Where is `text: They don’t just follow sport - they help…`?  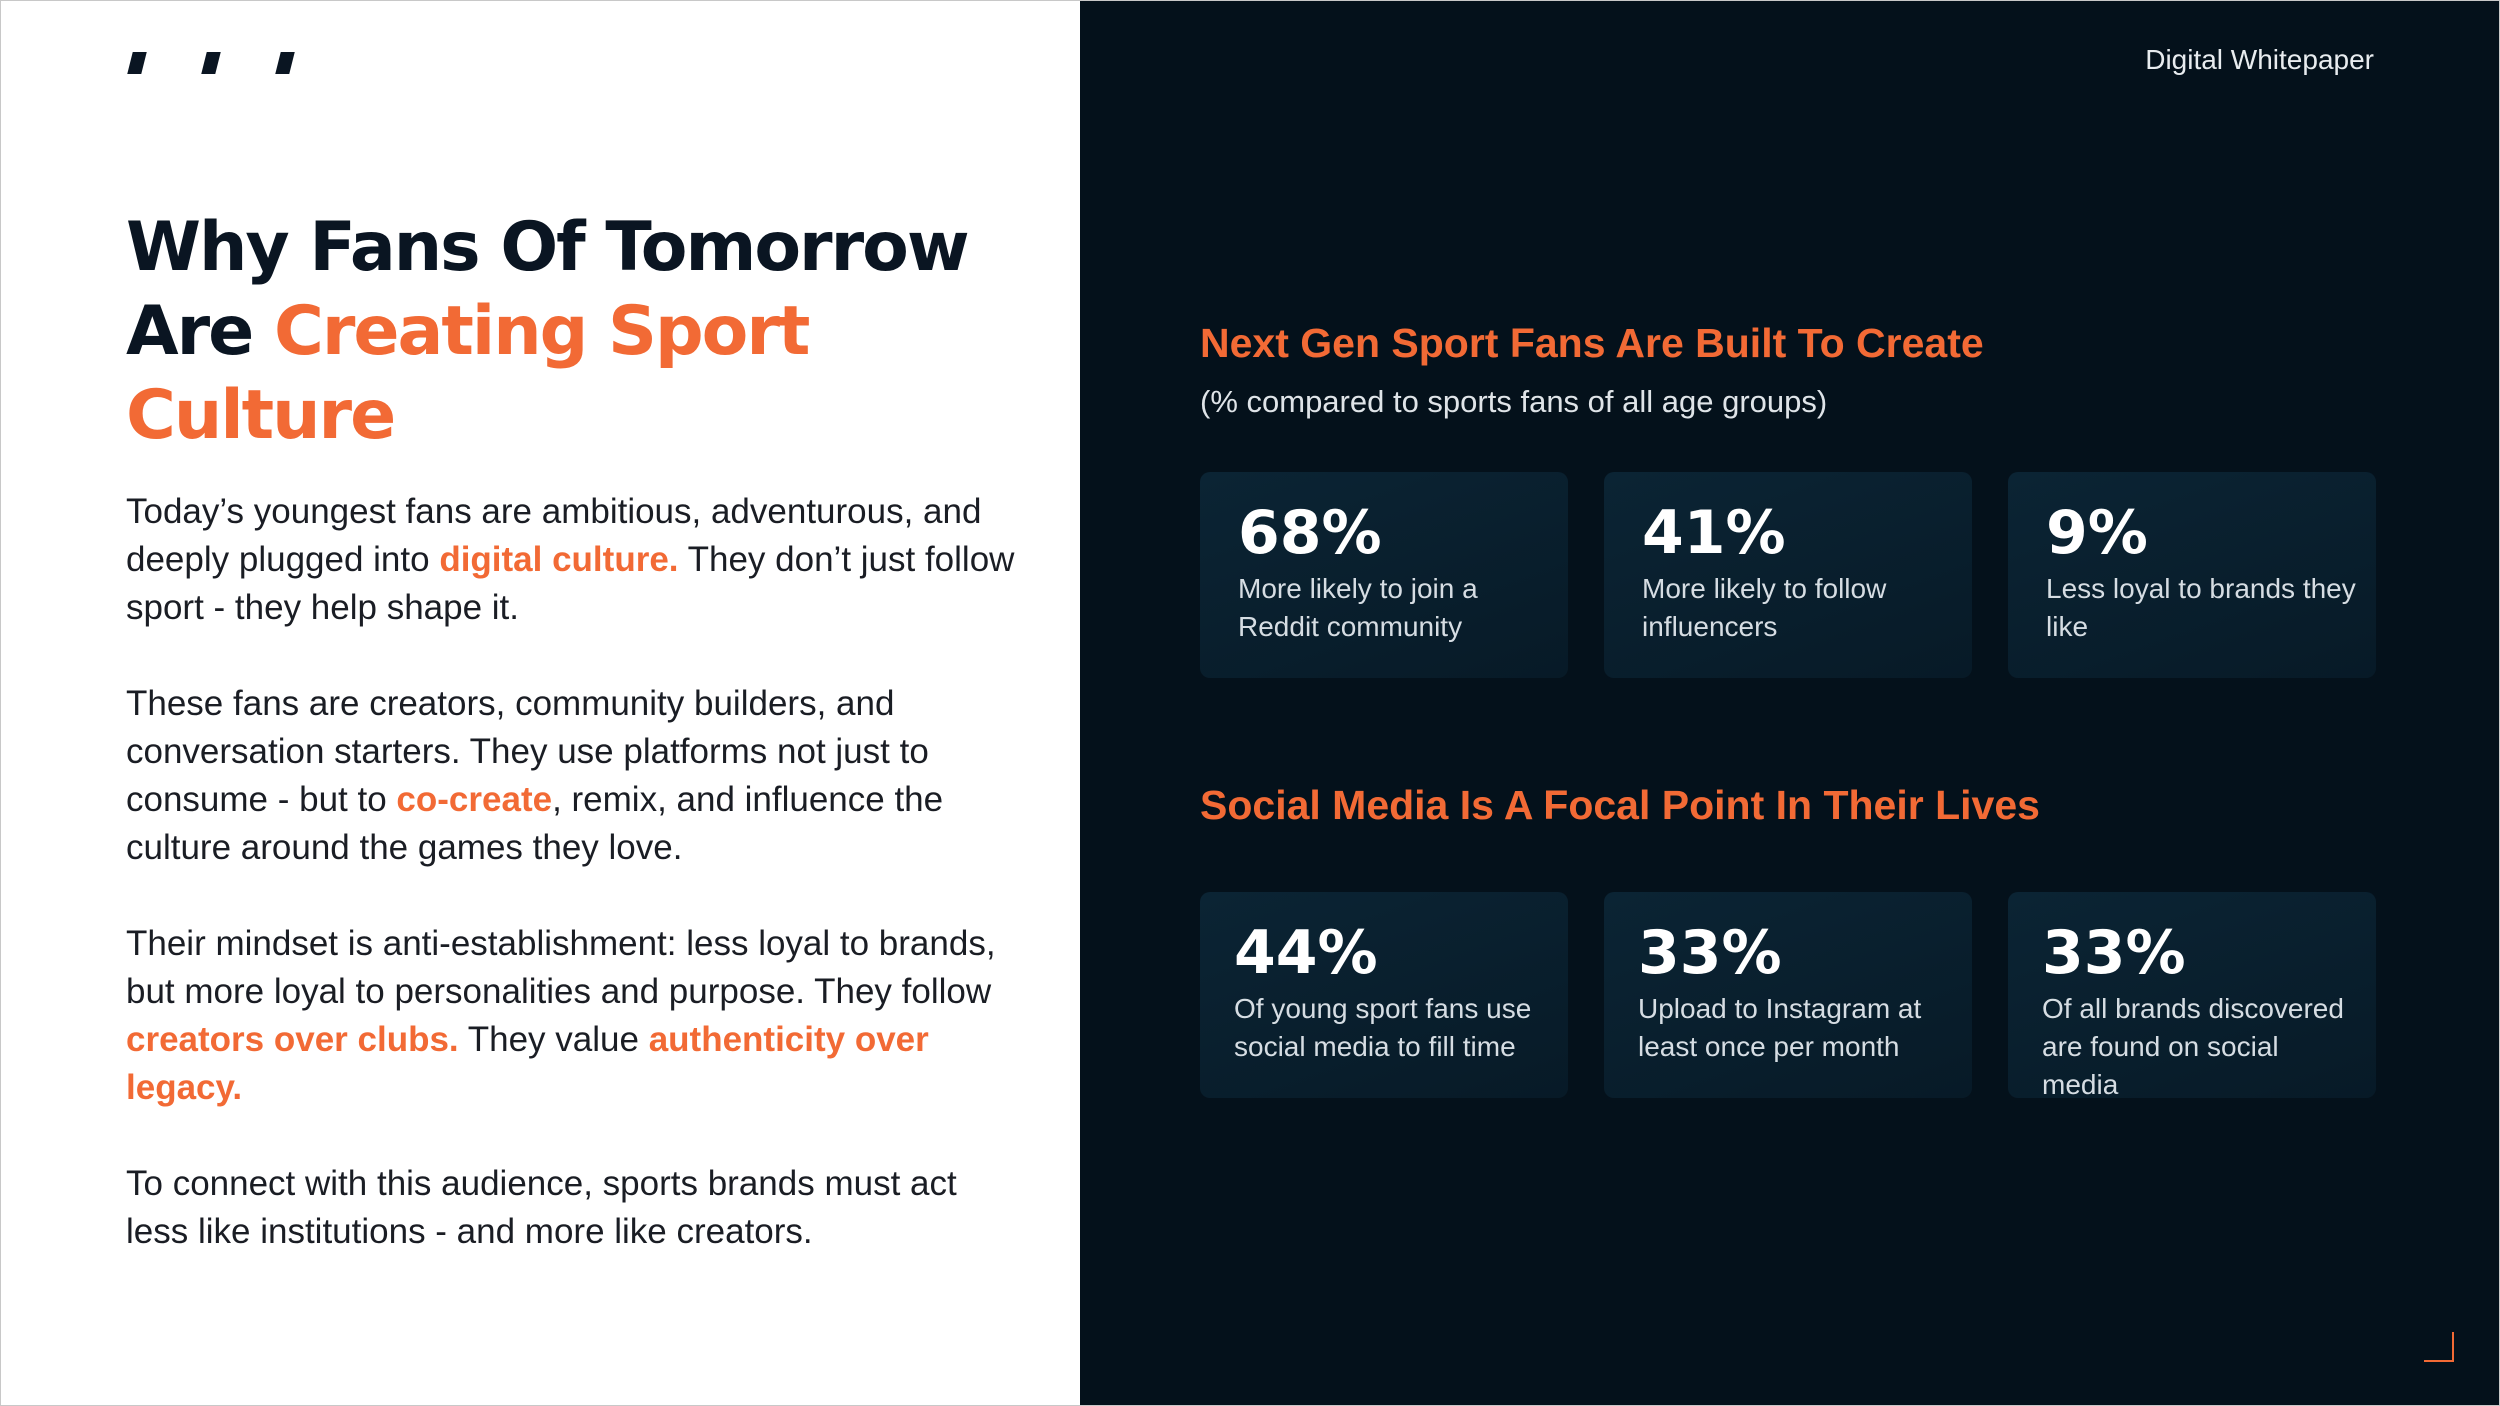
text: They don’t just follow sport - they help… is located at coordinates (570, 583).